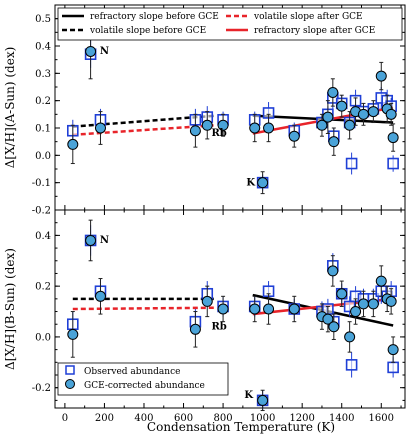 Image resolution: width=416 pixels, height=437 pixels. Describe the element at coordinates (41, 183) in the screenshot. I see `y-tick-label: -0.1` at that location.